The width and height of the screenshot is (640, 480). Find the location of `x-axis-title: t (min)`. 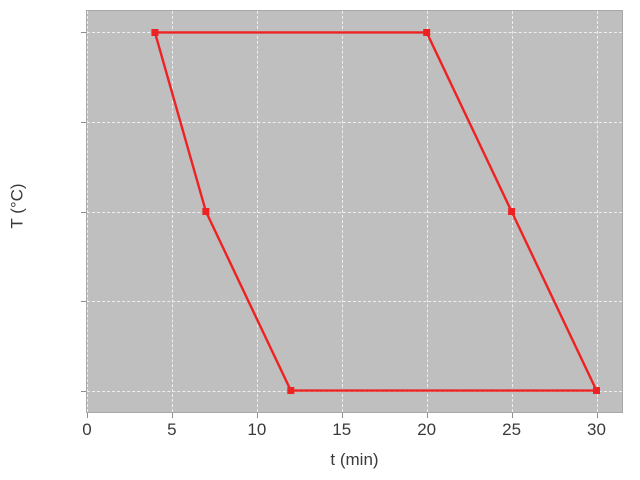

x-axis-title: t (min) is located at coordinates (354, 459).